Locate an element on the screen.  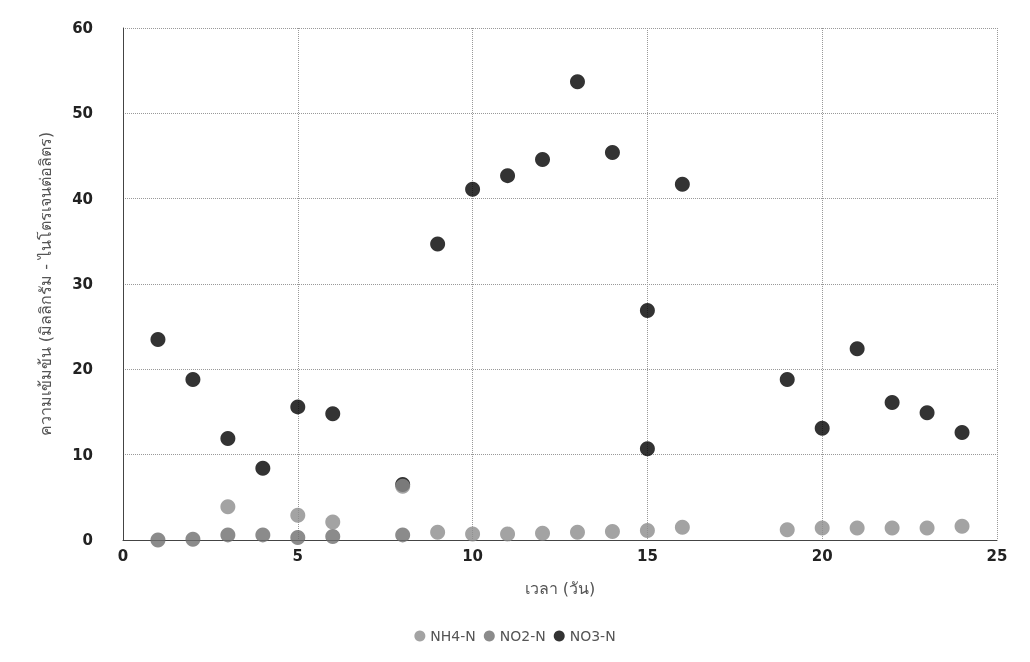
x-axis-title: เวลา (วัน) is located at coordinates (560, 588).